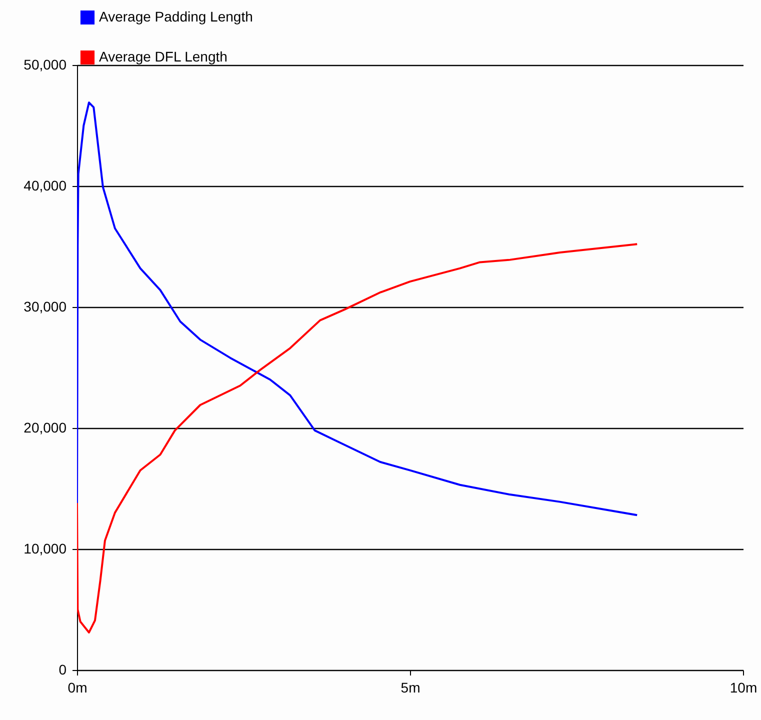  I want to click on legend-label: Average DFL Length, so click(163, 56).